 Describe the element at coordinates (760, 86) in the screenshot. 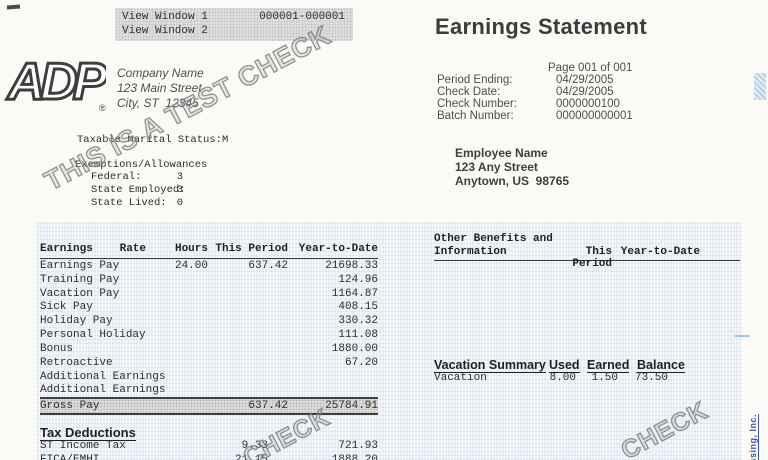

I see `edge-hatch-mark` at that location.